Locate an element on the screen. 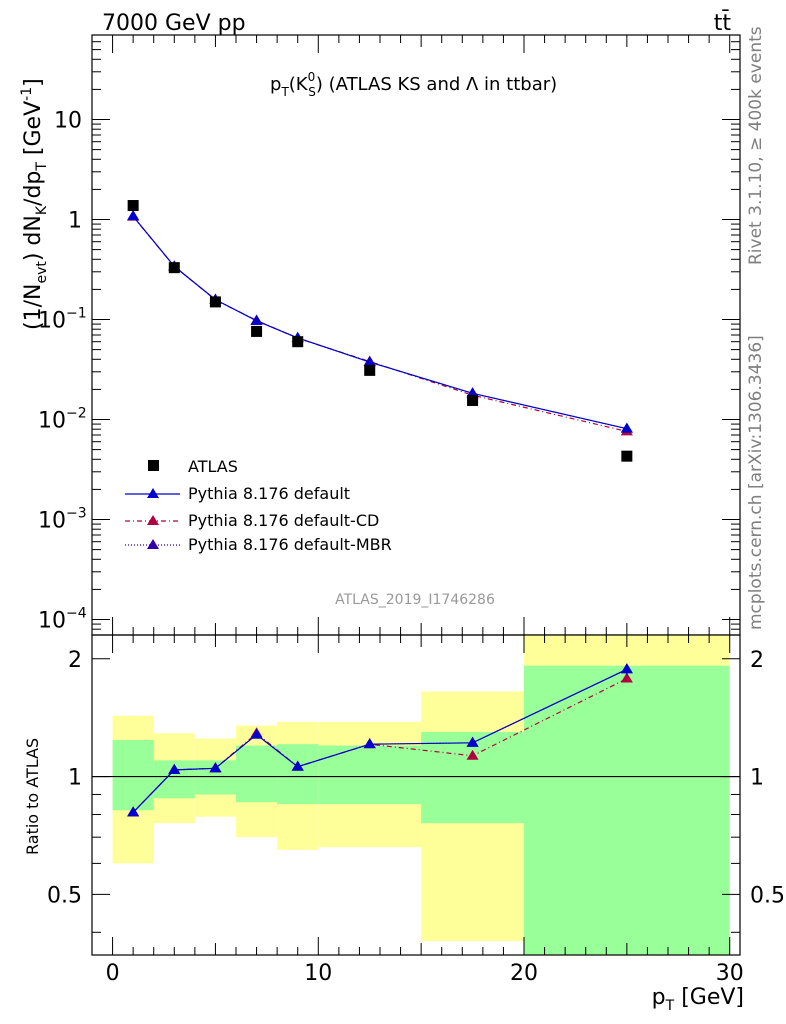  ratio-ytick-label-right-0: 0.5 is located at coordinates (767, 895).